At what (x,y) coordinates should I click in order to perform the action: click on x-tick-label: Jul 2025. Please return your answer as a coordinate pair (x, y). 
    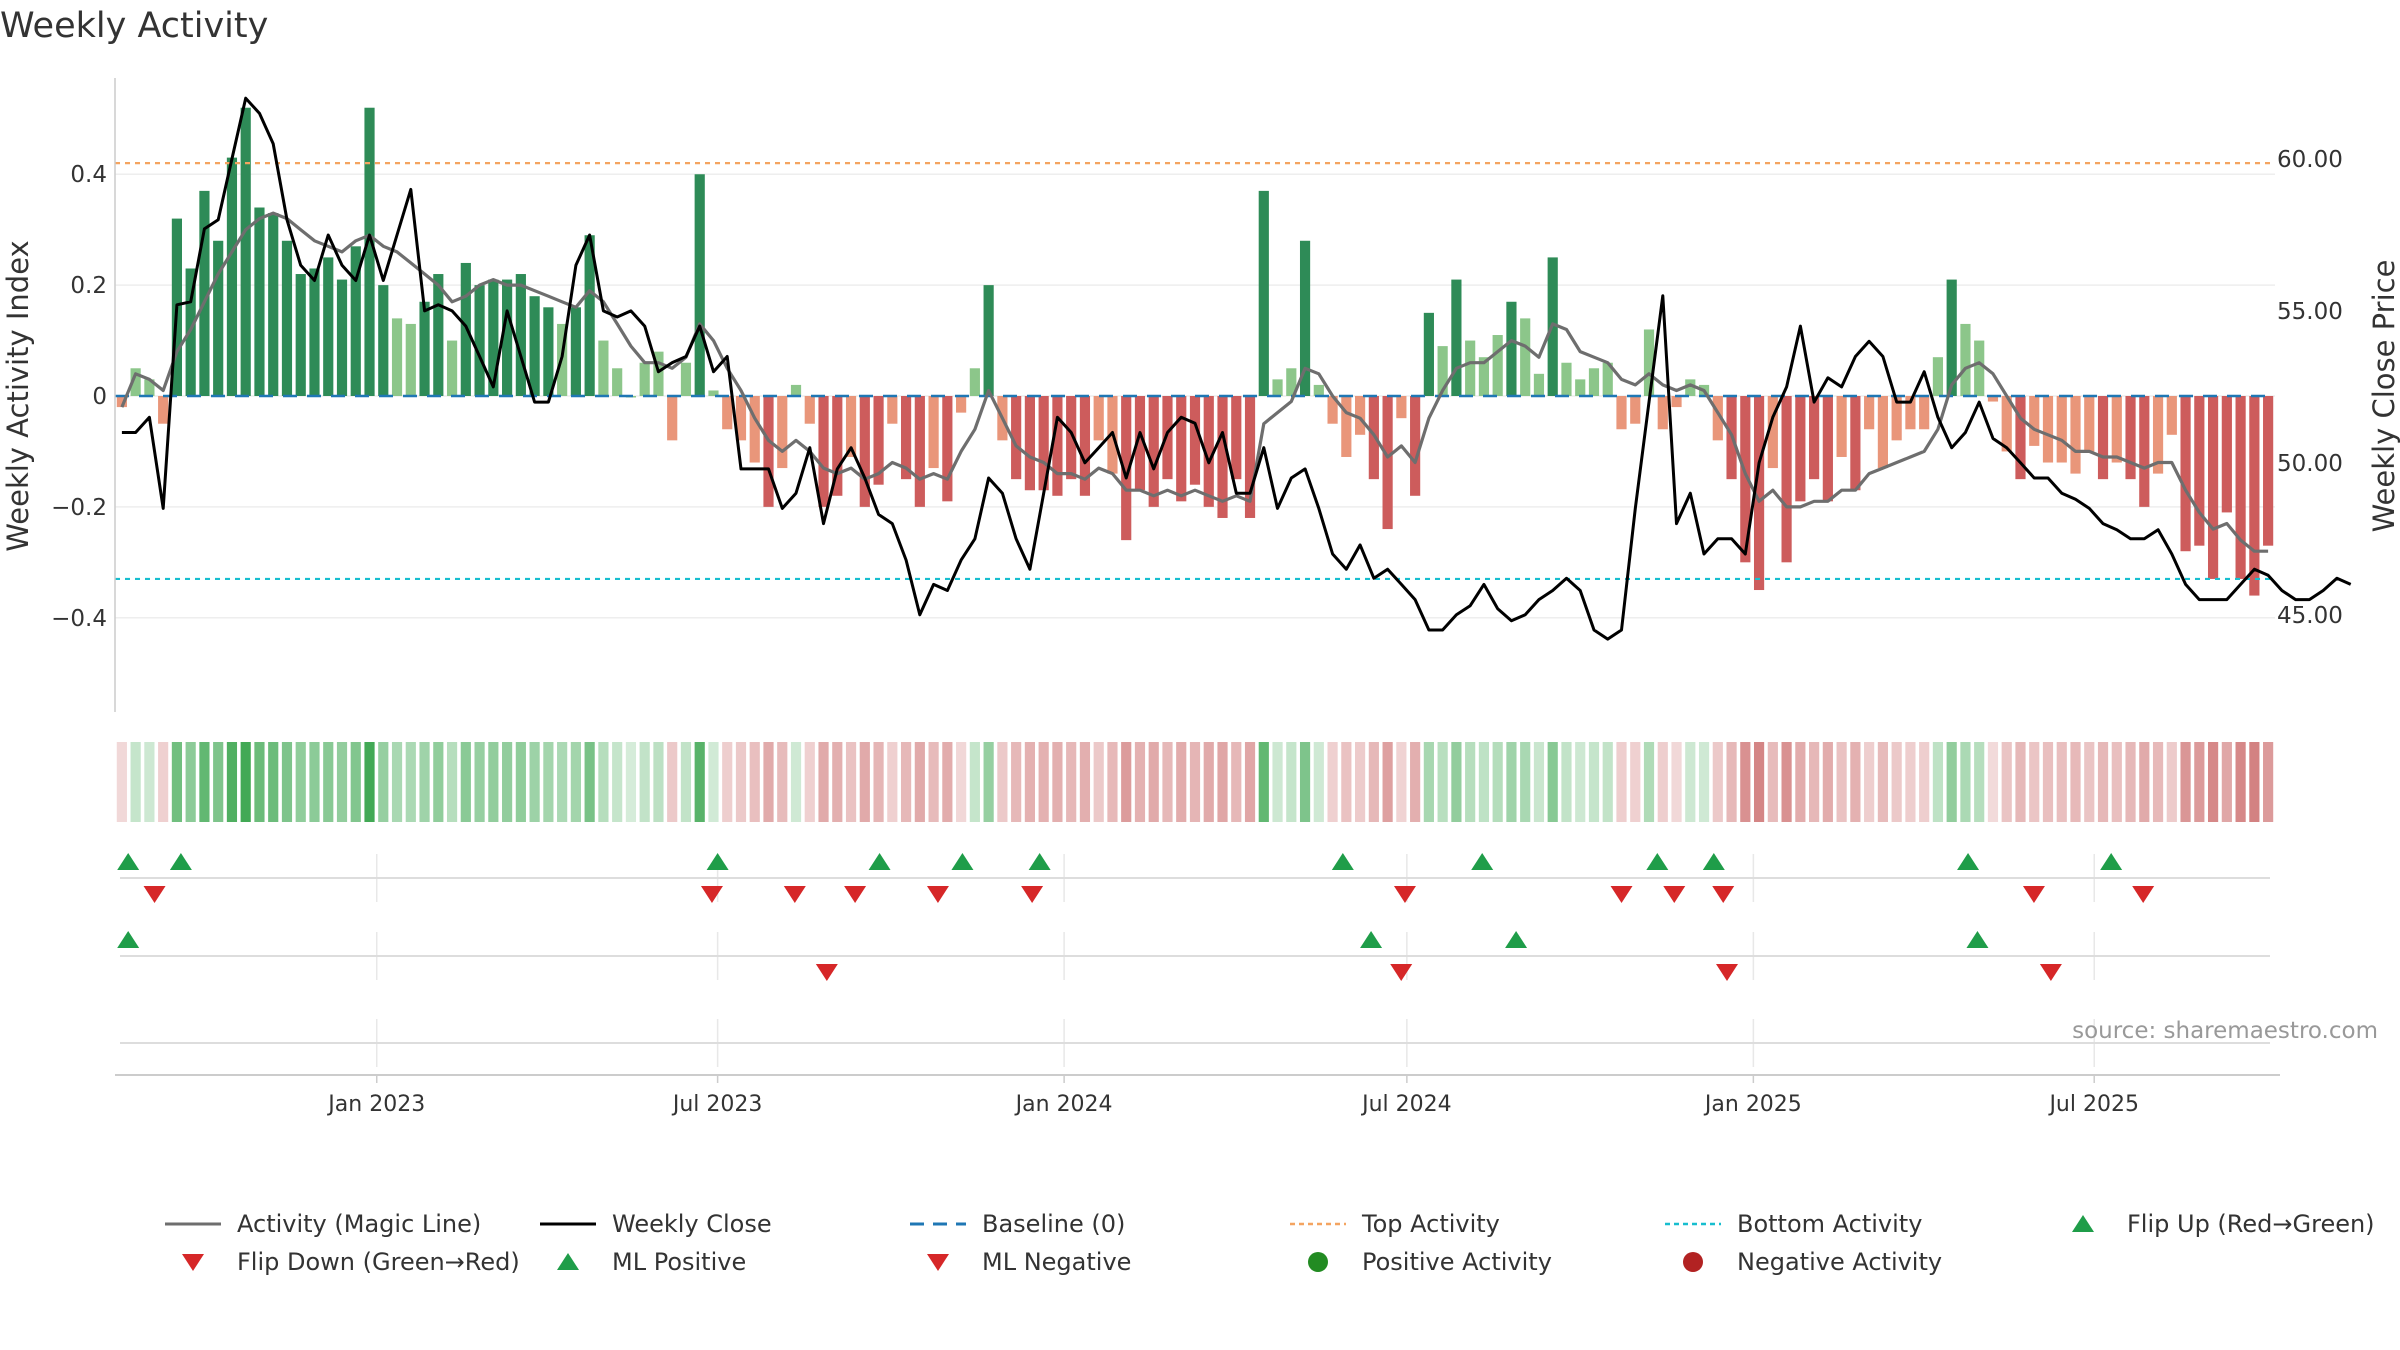
    Looking at the image, I should click on (2093, 1104).